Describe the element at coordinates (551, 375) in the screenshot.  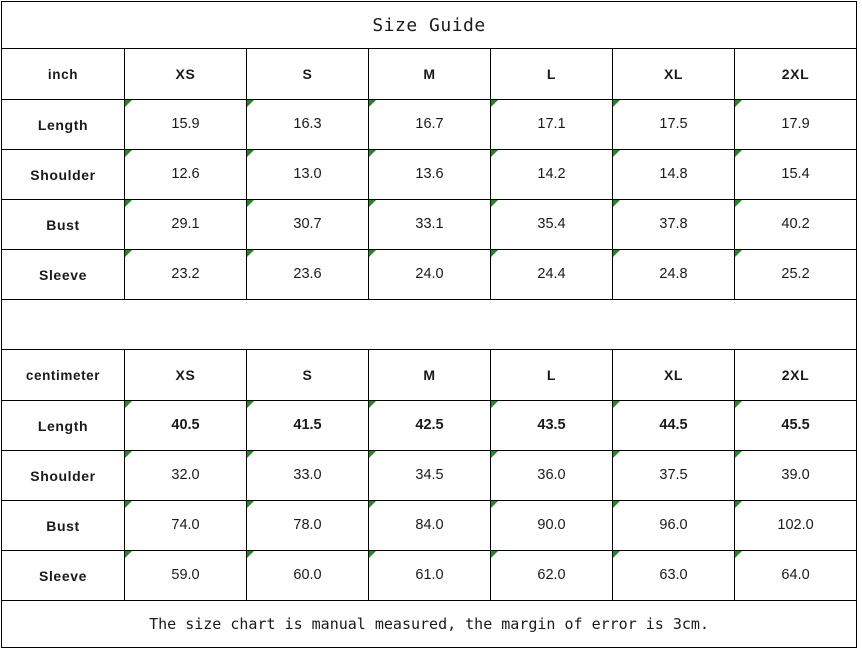
I see `size-header-L: L` at that location.